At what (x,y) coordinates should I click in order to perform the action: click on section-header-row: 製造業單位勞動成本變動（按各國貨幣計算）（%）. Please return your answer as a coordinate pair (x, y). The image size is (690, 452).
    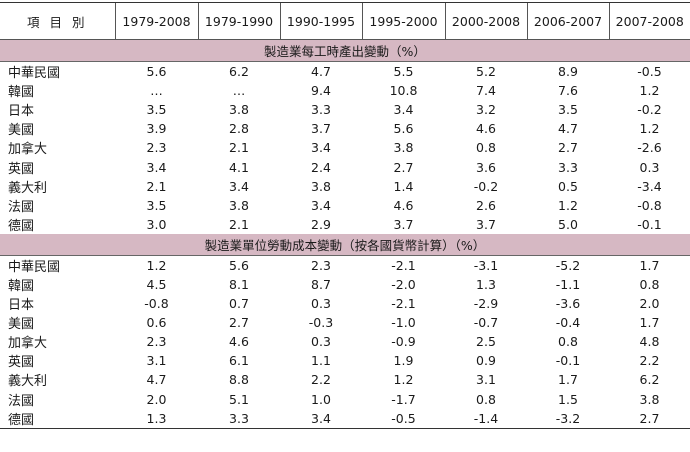
    Looking at the image, I should click on (345, 244).